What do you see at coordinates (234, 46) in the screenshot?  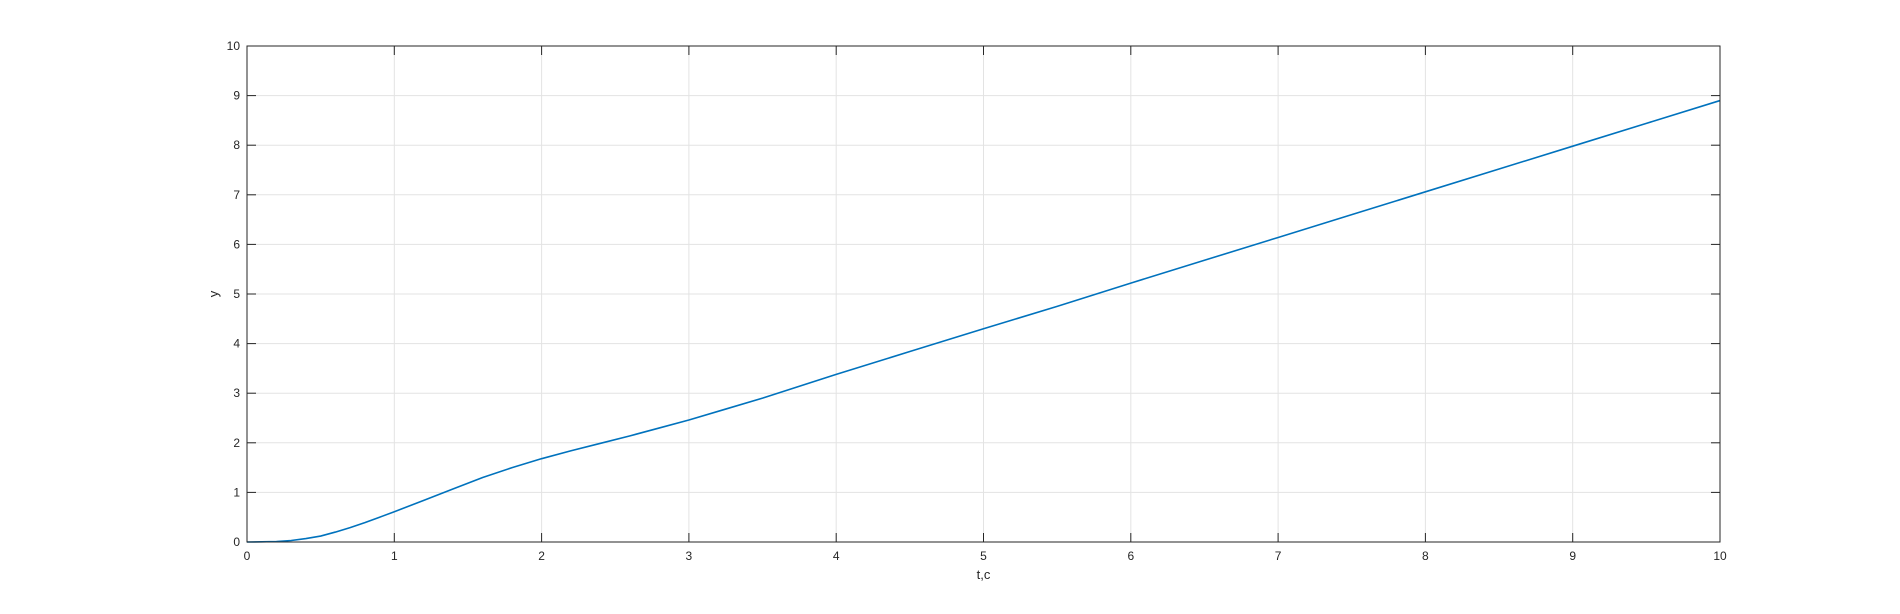 I see `y-tick-label: 10` at bounding box center [234, 46].